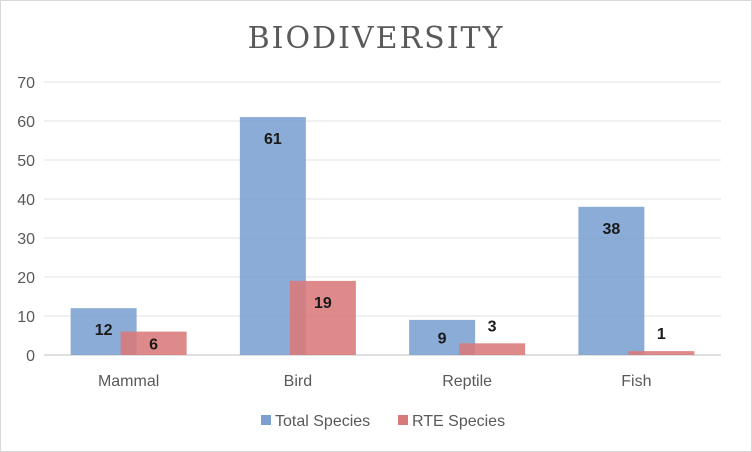 This screenshot has width=752, height=452. I want to click on y-tick-label: 70, so click(26, 83).